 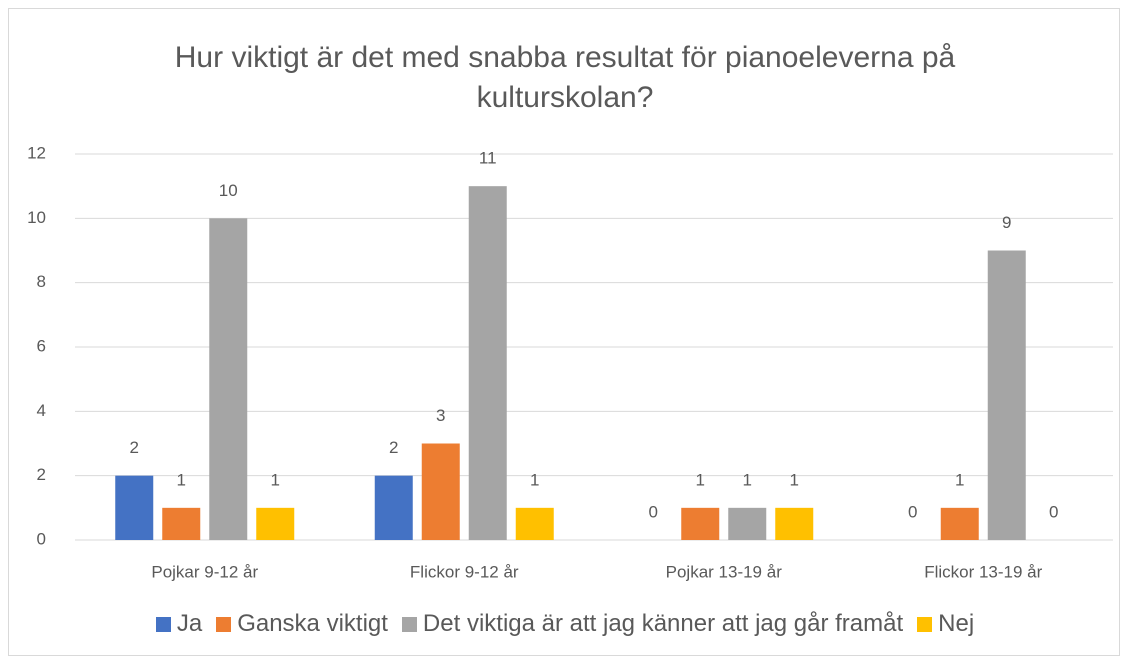 What do you see at coordinates (41, 345) in the screenshot?
I see `y-tick-label: 6` at bounding box center [41, 345].